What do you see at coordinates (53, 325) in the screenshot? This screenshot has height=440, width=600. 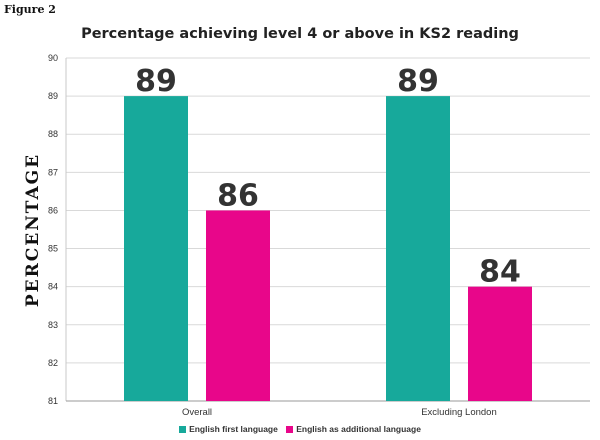 I see `y-tick-label: 83` at bounding box center [53, 325].